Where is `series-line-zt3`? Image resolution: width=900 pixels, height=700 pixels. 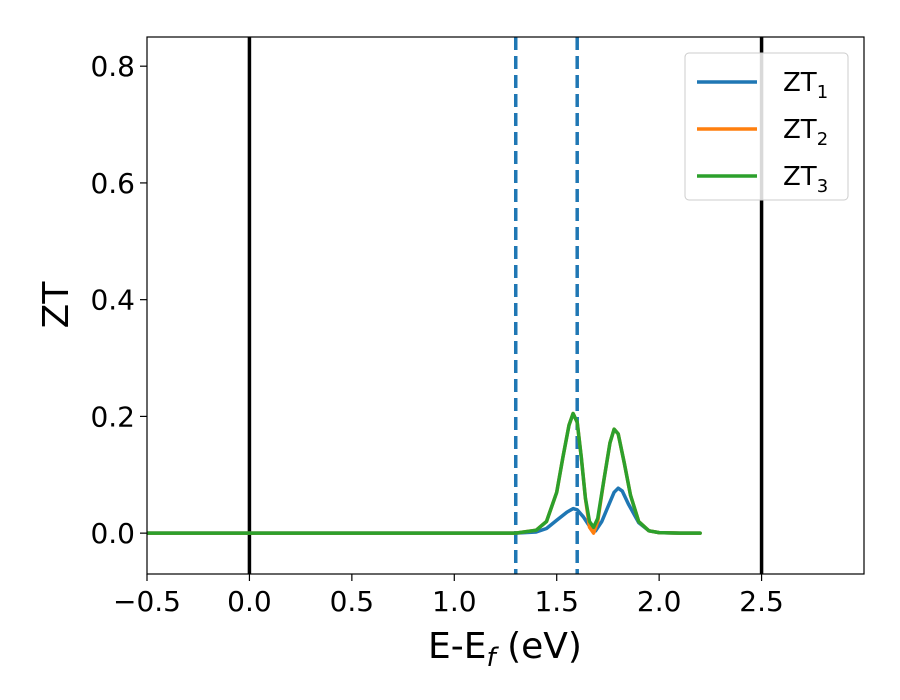
series-line-zt3 is located at coordinates (424, 473).